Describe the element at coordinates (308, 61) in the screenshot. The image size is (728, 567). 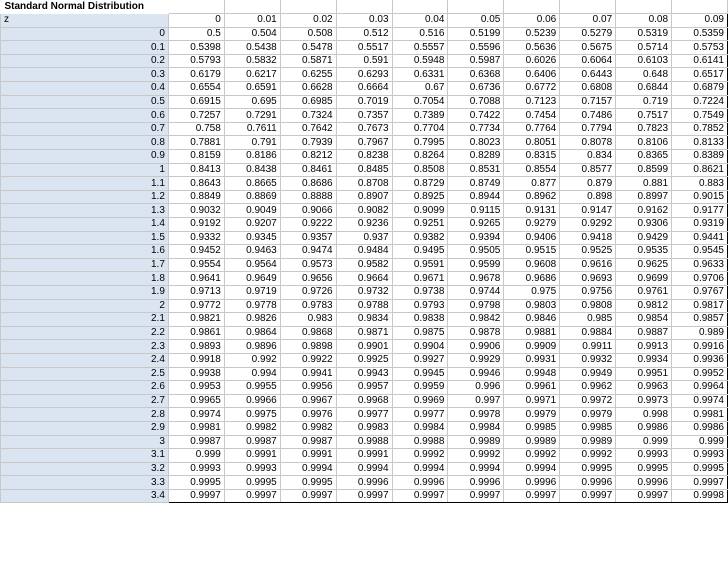
I see `probability-cell: 0.5871` at that location.